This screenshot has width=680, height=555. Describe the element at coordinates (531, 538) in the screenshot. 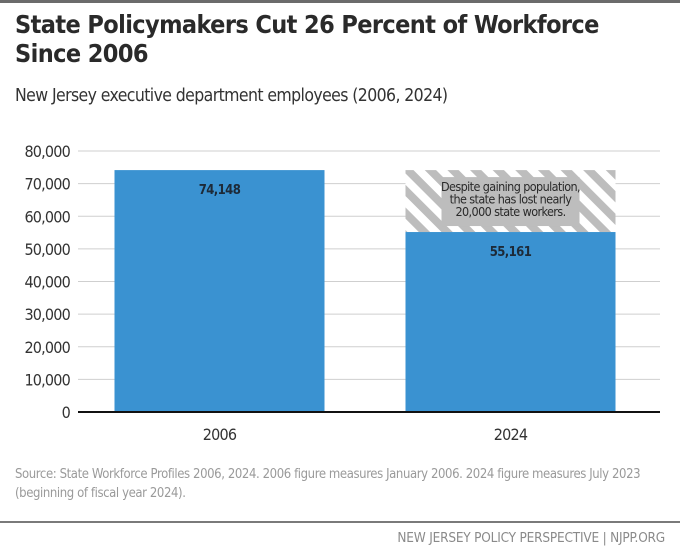

I see `footer-credit: NEW JERSEY POLICY PERSPECTIVE | NJPP.ORG` at that location.